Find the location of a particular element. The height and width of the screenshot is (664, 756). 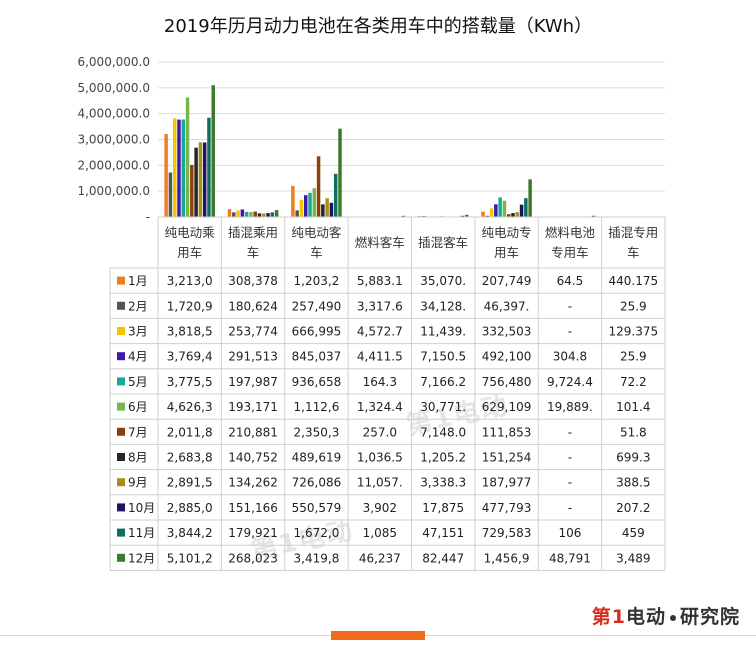

table-cell: 11,439. is located at coordinates (443, 332).